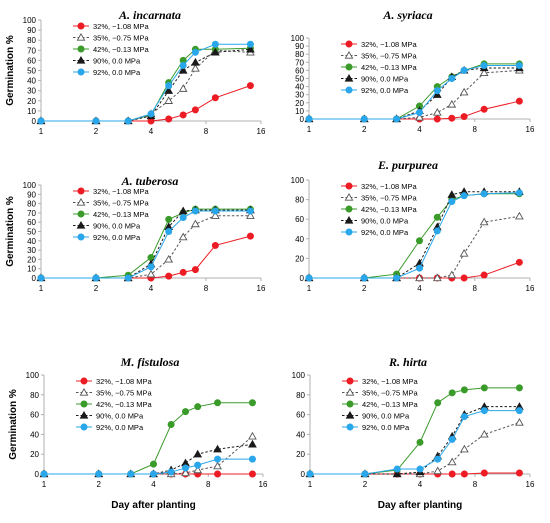  Describe the element at coordinates (31, 111) in the screenshot. I see `y-tick-label: 10` at that location.